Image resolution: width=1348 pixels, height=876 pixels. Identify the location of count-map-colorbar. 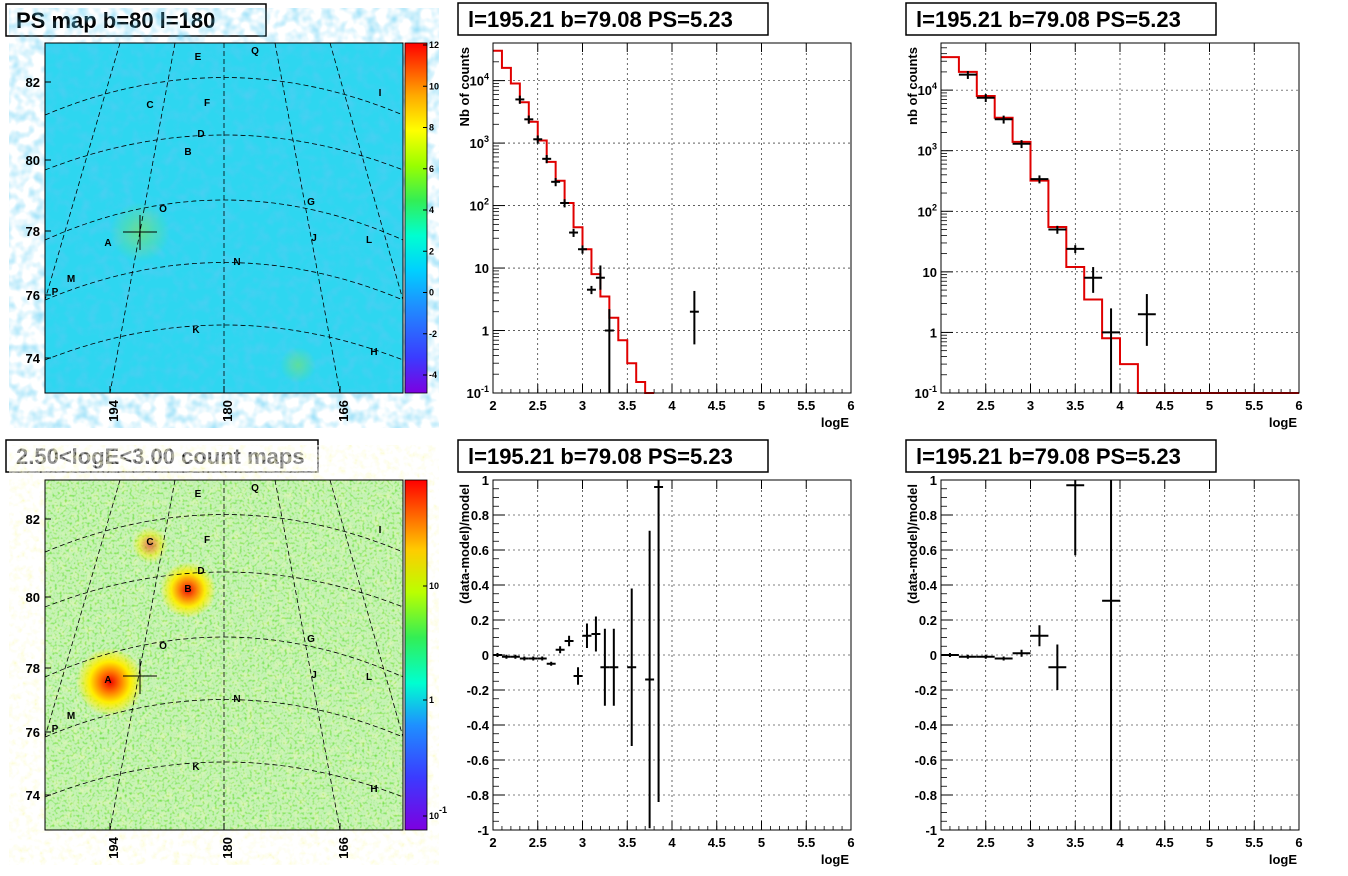
(416, 655).